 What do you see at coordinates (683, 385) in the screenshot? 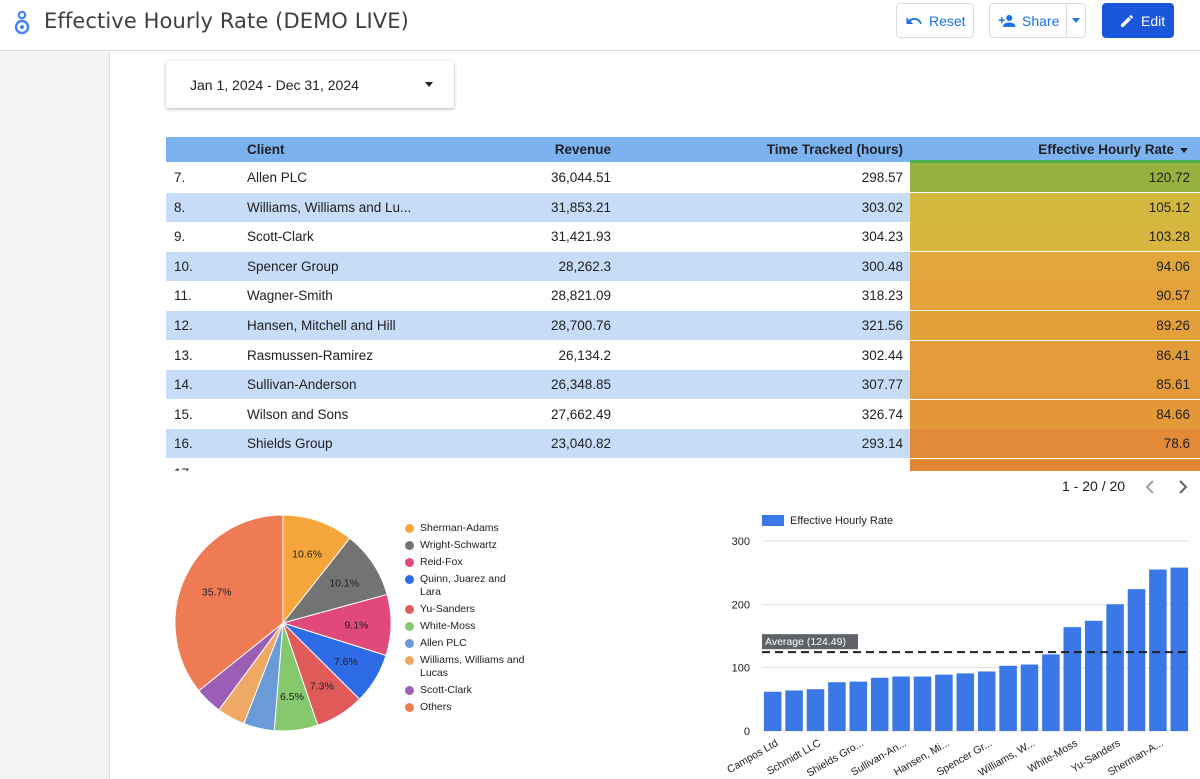
I see `table-row: 14. Sullivan-Anderson 26,348.85 307.77 85.61` at bounding box center [683, 385].